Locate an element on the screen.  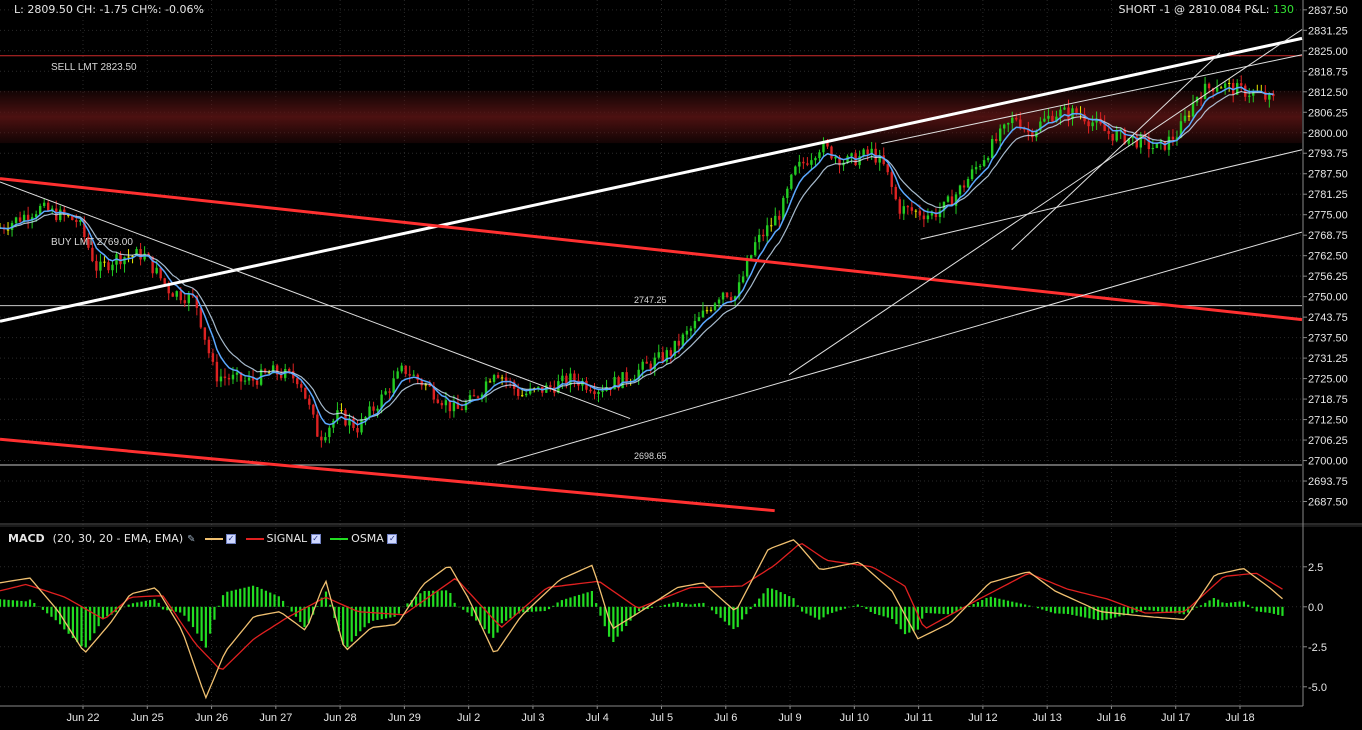
macd-toggle-checkbox: ✓ is located at coordinates (231, 539).